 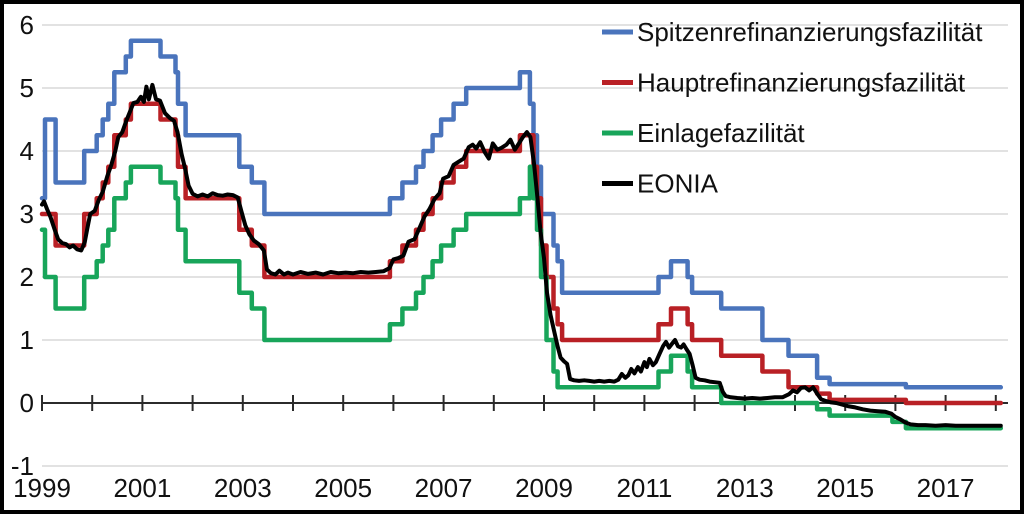 I want to click on x-axis-ticks, so click(x=519, y=403).